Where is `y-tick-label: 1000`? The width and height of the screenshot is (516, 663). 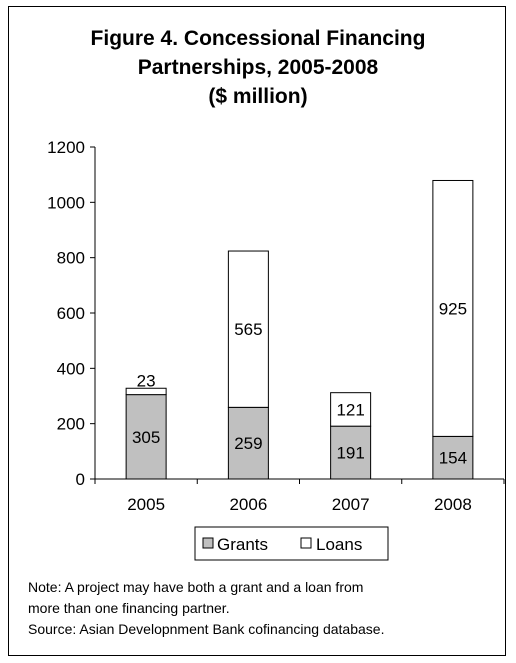
y-tick-label: 1000 is located at coordinates (66, 202).